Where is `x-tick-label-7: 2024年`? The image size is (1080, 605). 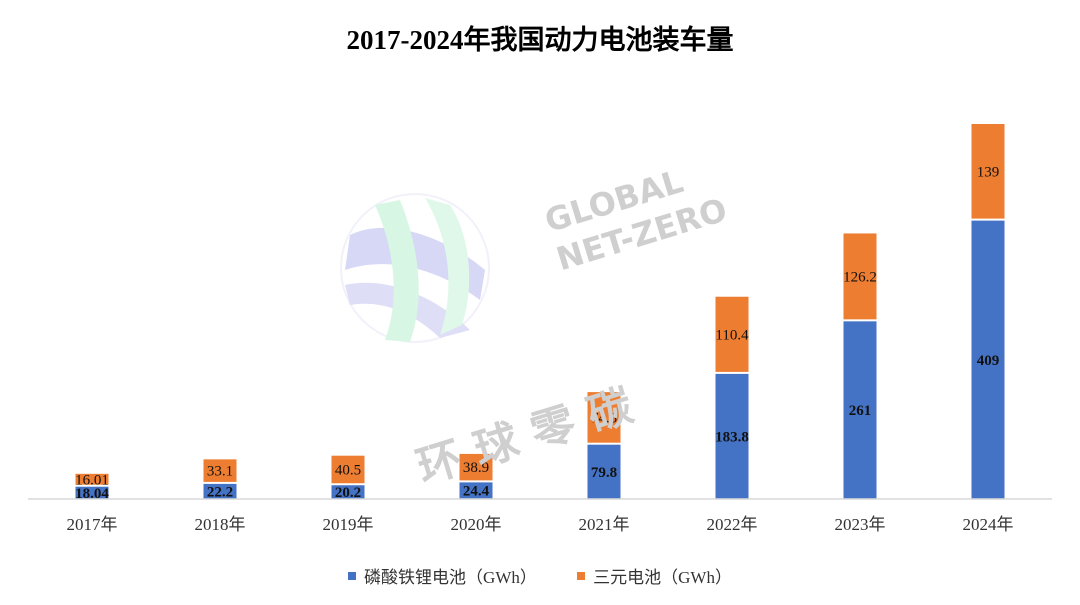
x-tick-label-7: 2024年 is located at coordinates (988, 524).